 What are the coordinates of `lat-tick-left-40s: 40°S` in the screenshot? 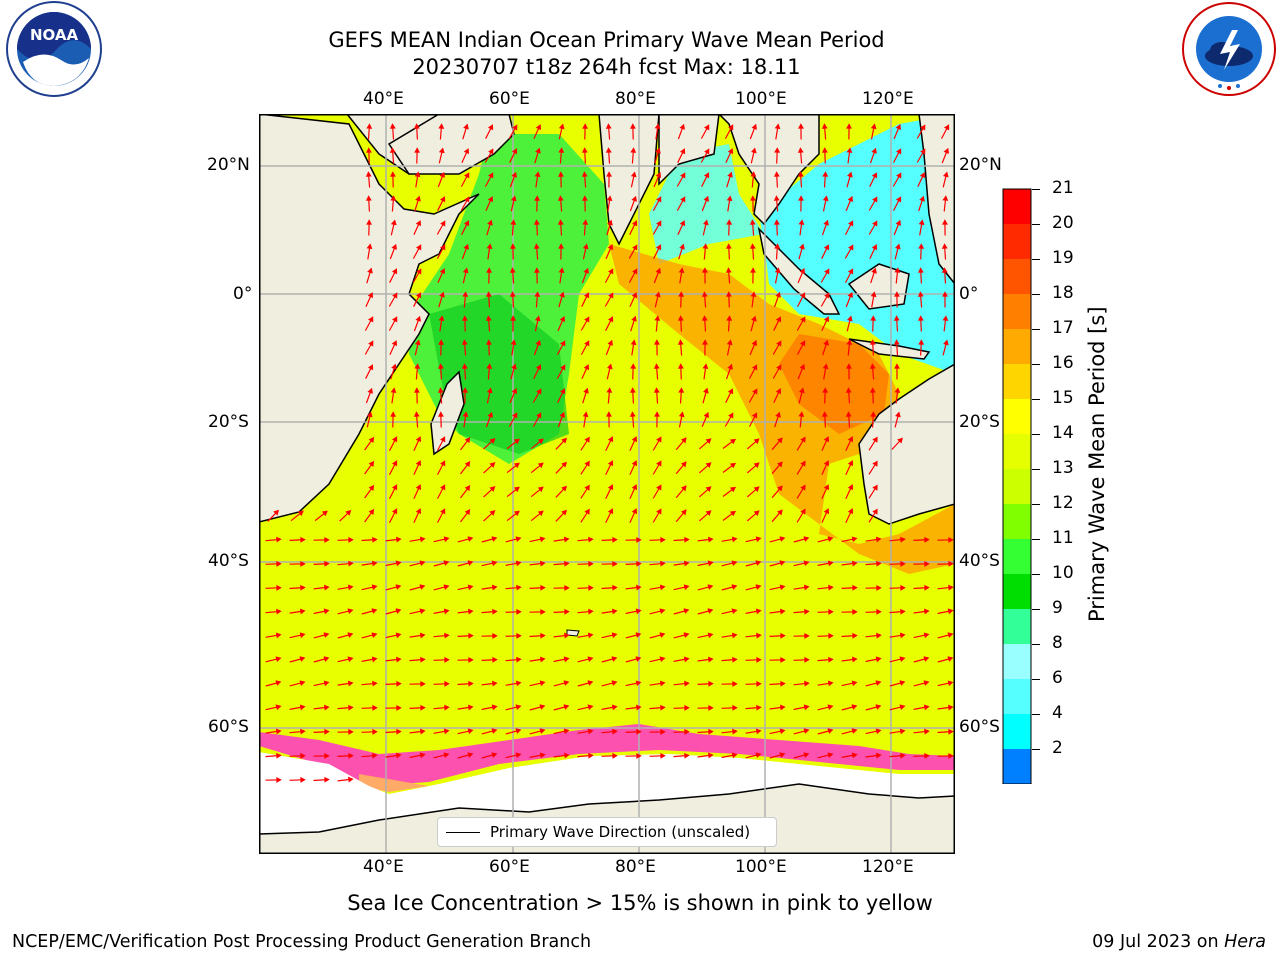 It's located at (228, 561).